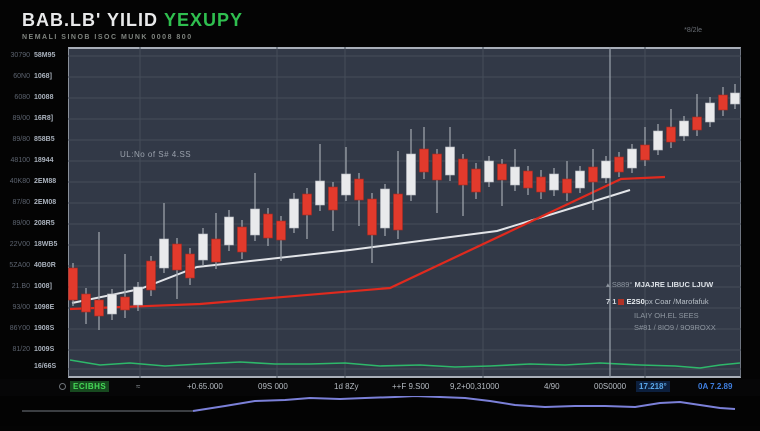  Describe the element at coordinates (657, 301) in the screenshot. I see `legend-line-2: 7 1 E2S0px Coar /Marofafuk` at that location.